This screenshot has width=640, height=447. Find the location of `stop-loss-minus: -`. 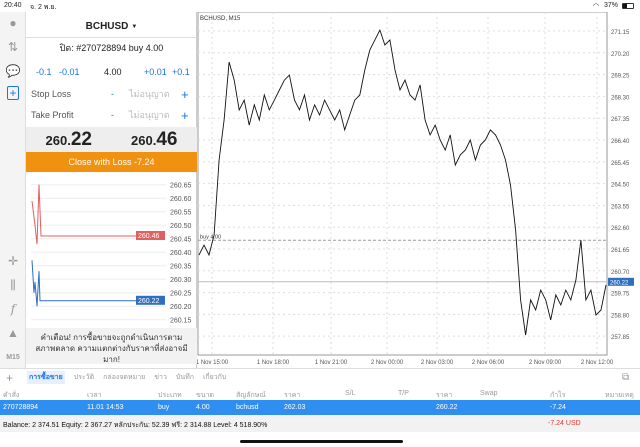

stop-loss-minus: - is located at coordinates (112, 94).